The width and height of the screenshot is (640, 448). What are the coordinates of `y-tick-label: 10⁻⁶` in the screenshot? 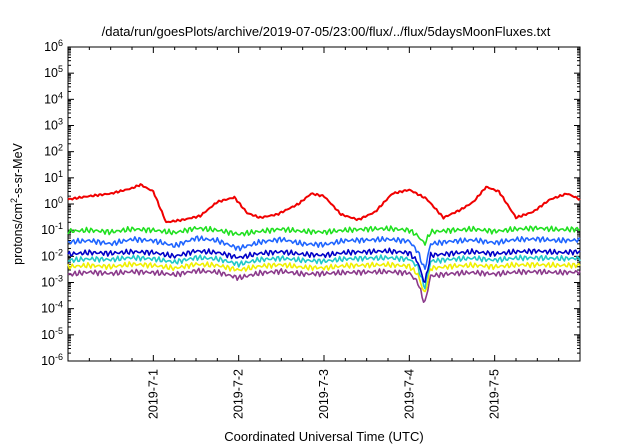 It's located at (52, 360).